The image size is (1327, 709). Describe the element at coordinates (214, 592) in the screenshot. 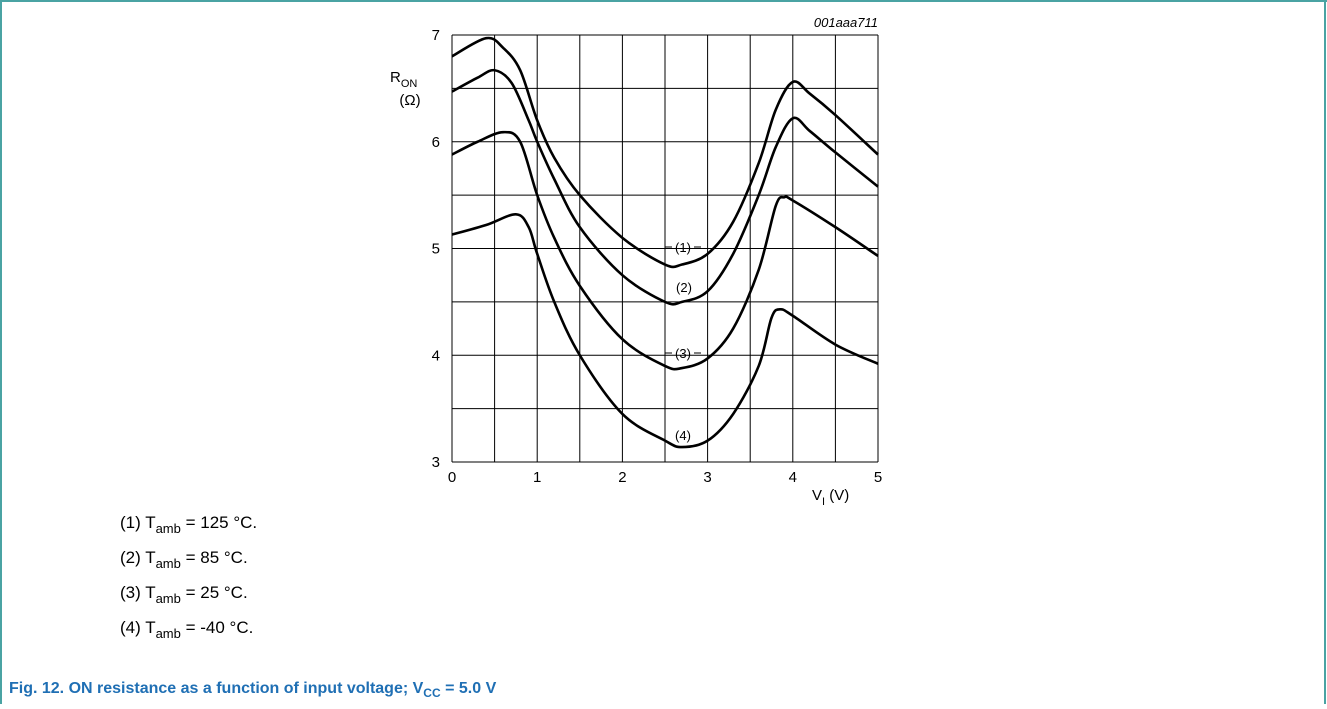

I see `note-suffix: = 25 °C.` at that location.